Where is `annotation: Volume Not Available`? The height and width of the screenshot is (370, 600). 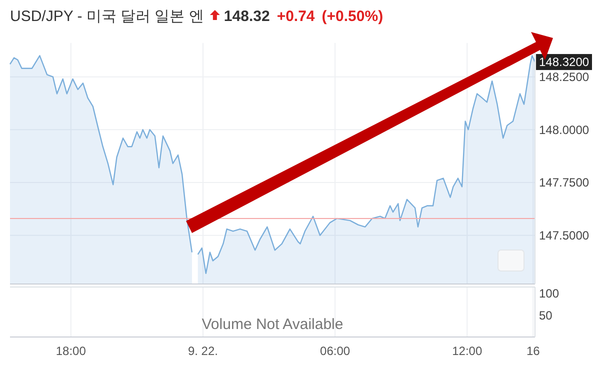
annotation: Volume Not Available is located at coordinates (273, 324).